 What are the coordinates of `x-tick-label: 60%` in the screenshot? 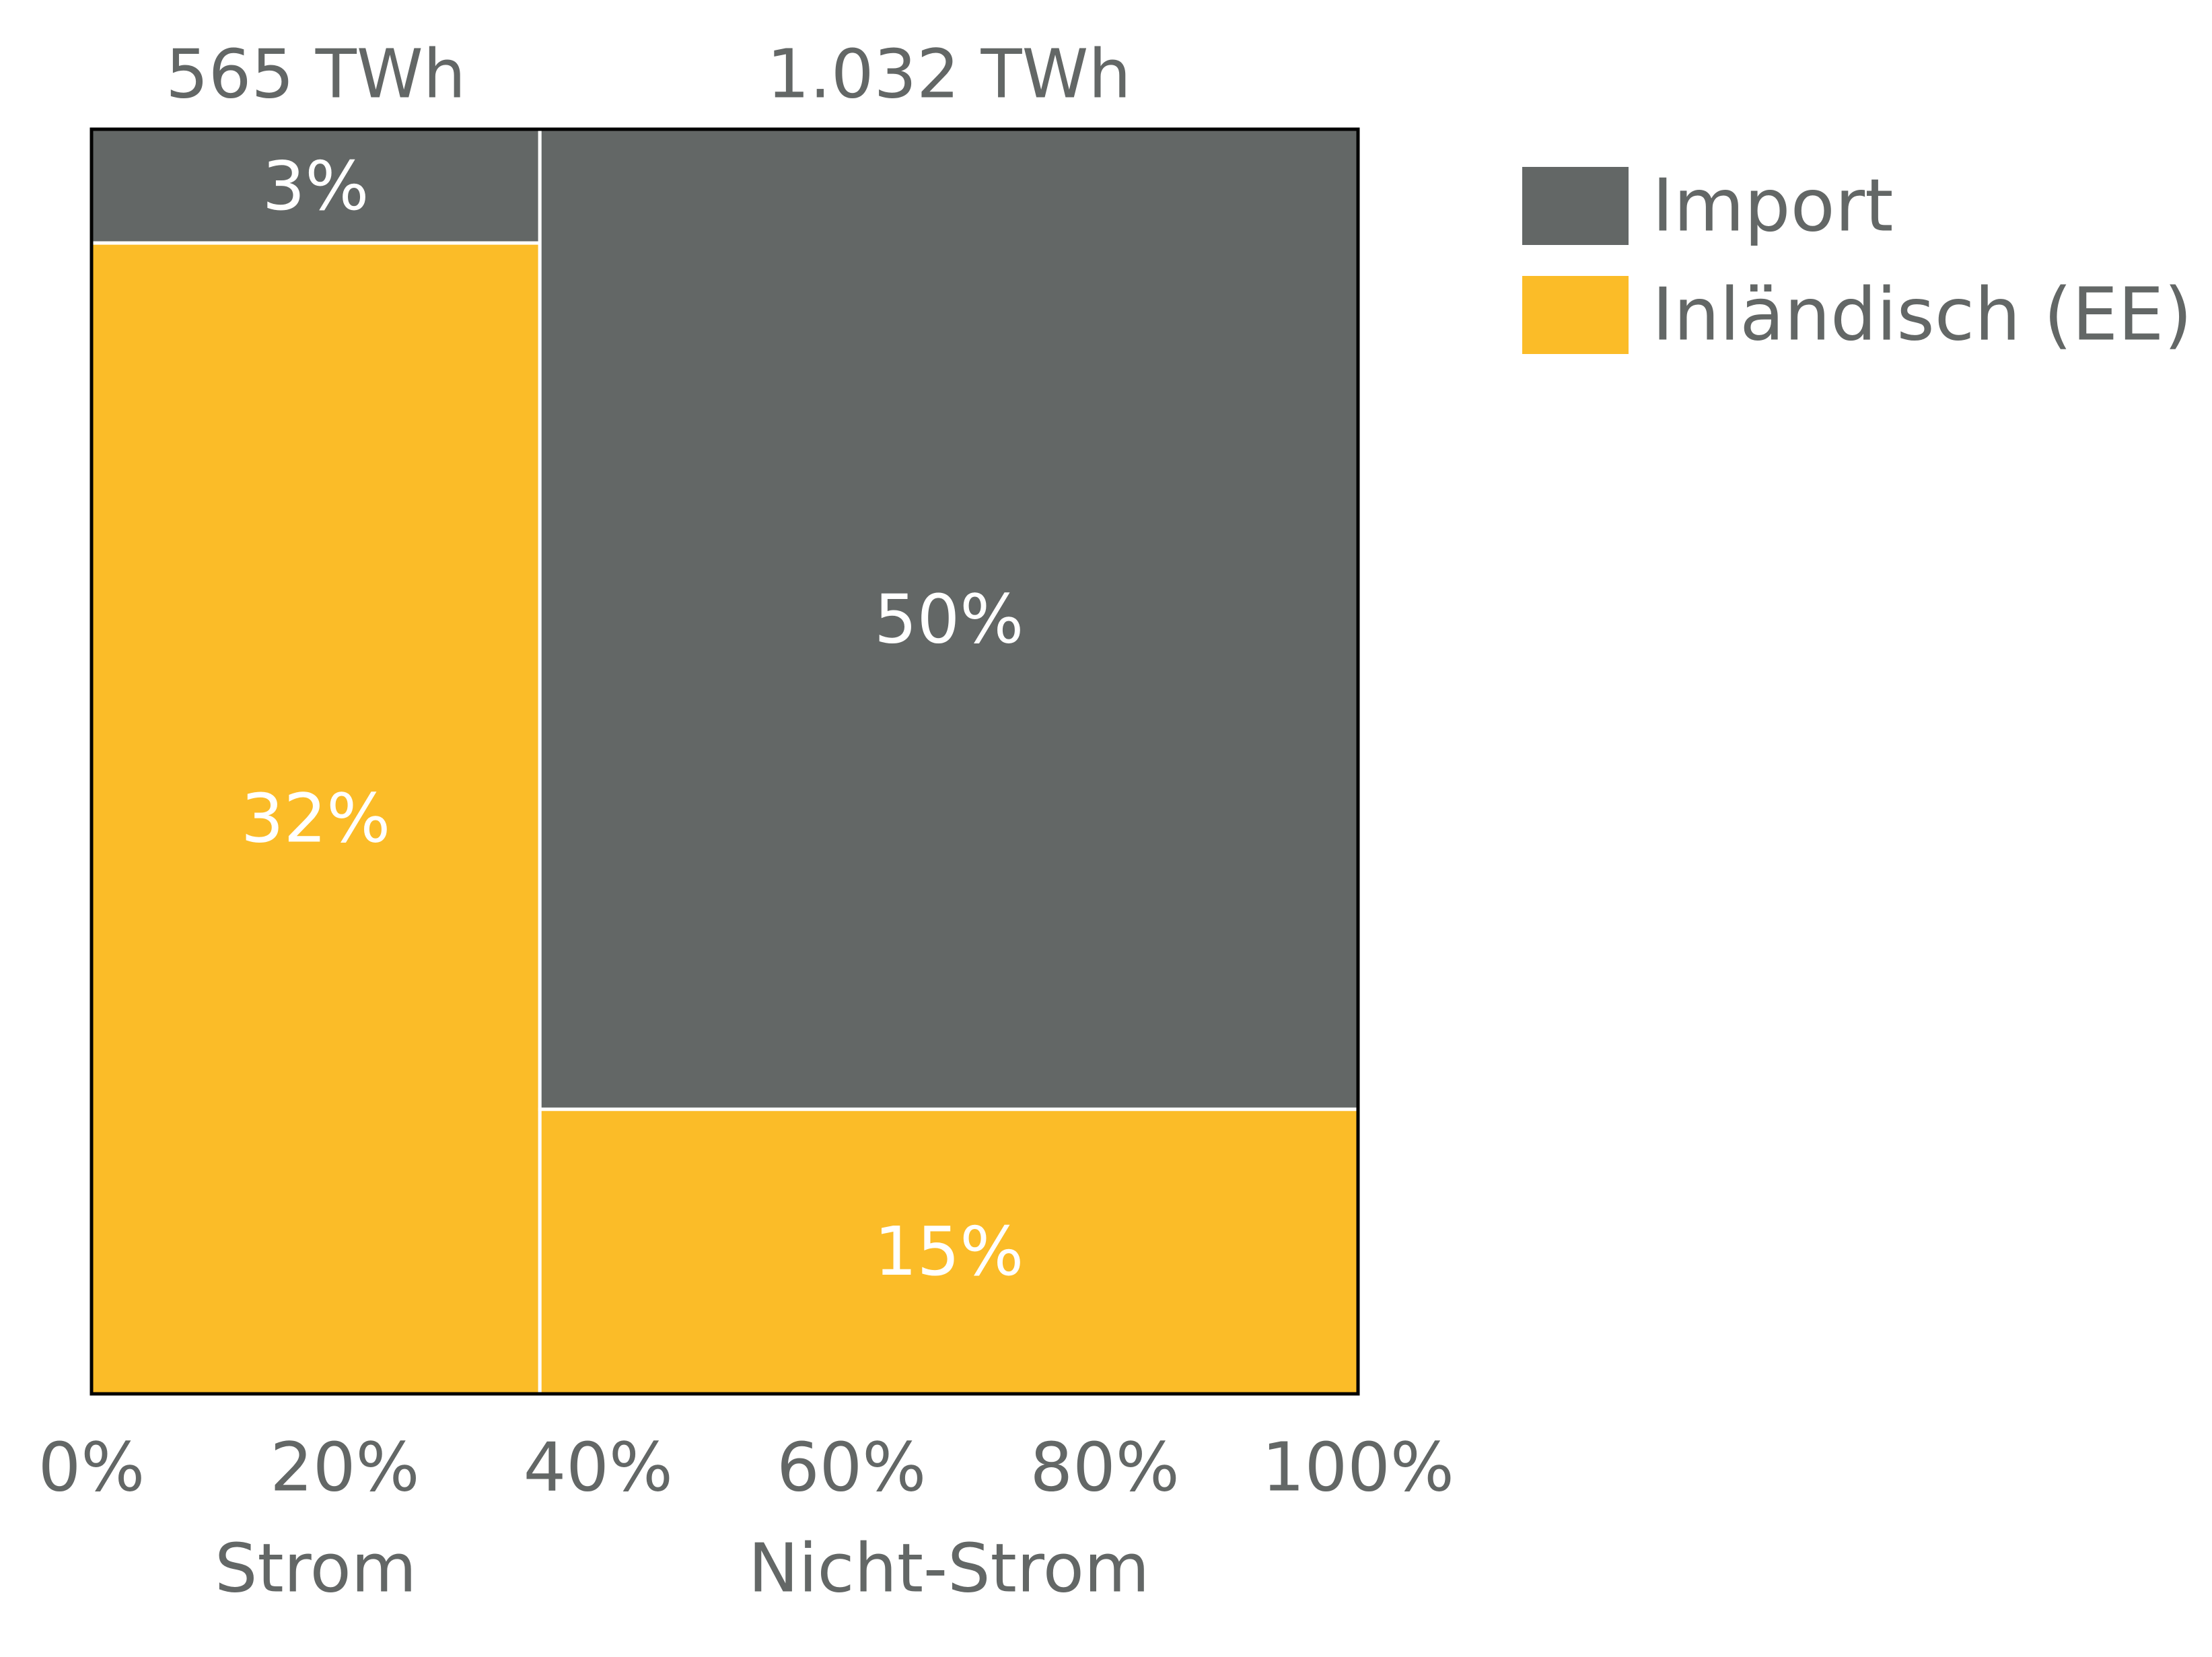 It's located at (851, 1467).